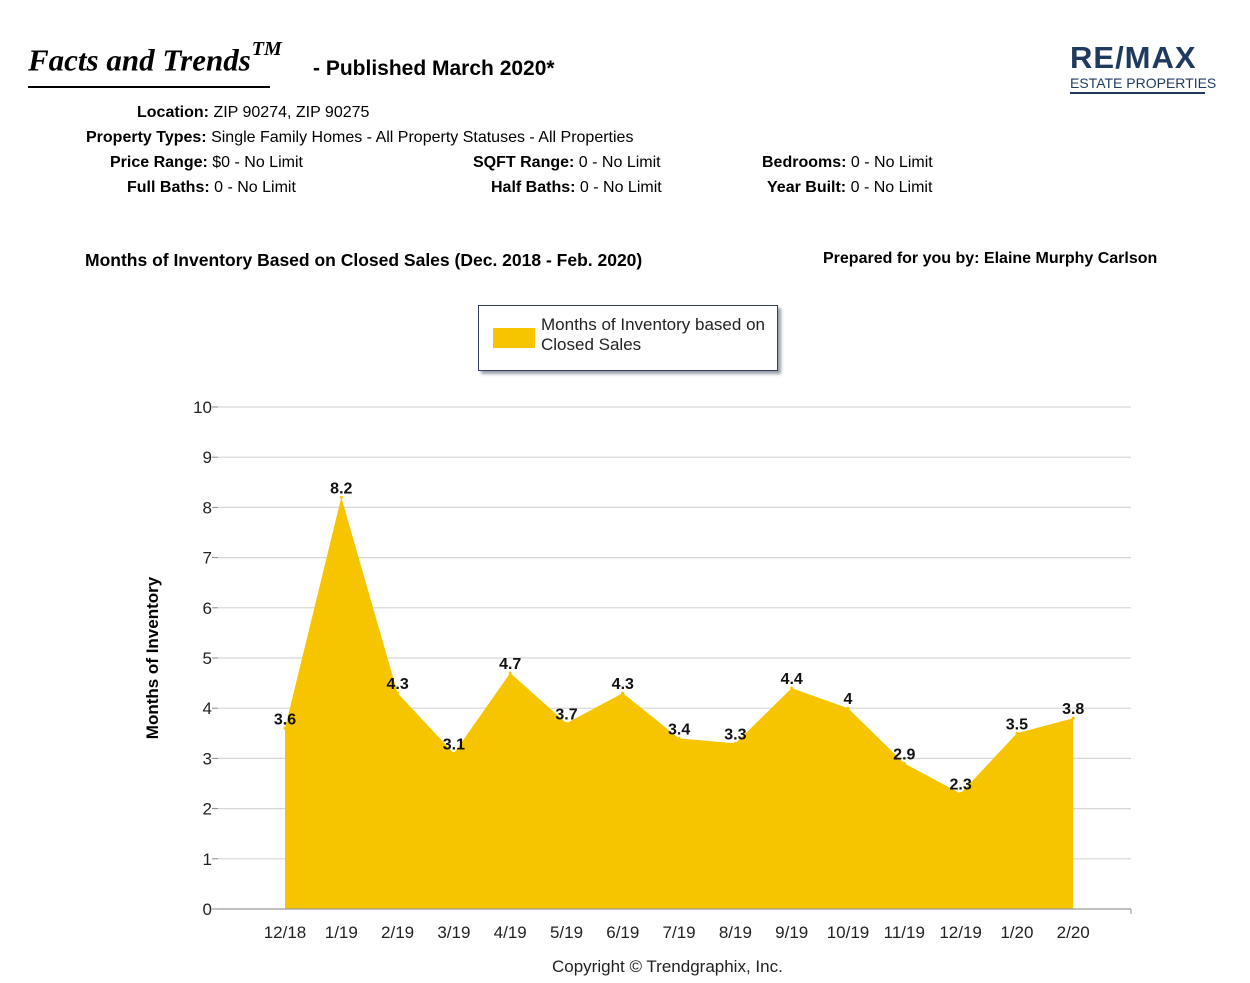 The height and width of the screenshot is (983, 1250). Describe the element at coordinates (904, 932) in the screenshot. I see `x-tick-label-11-19: 11/19` at that location.